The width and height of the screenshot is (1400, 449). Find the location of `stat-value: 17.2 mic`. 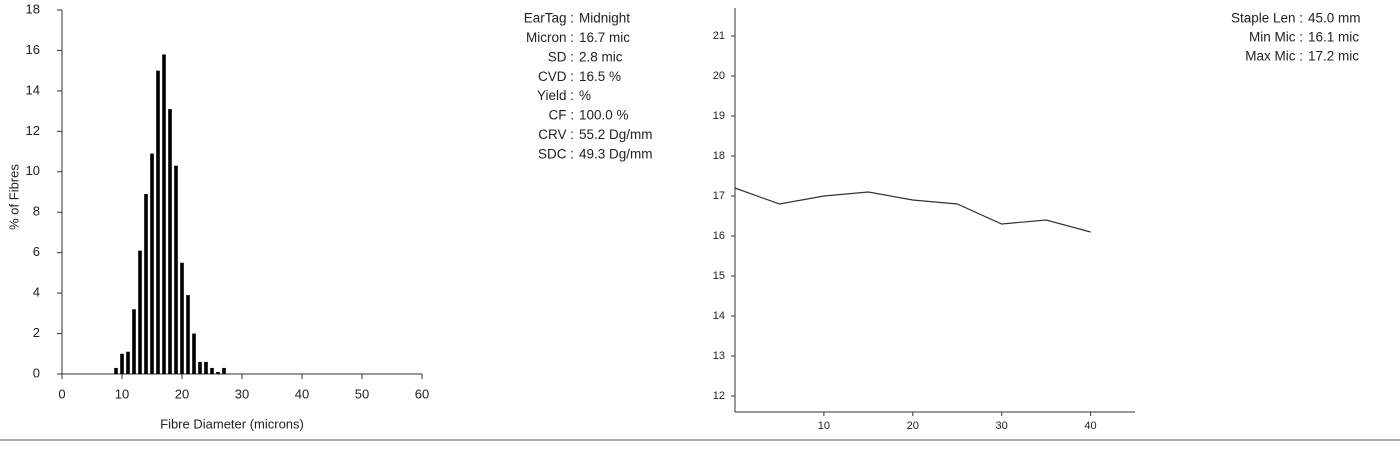

stat-value: 17.2 mic is located at coordinates (1333, 56).